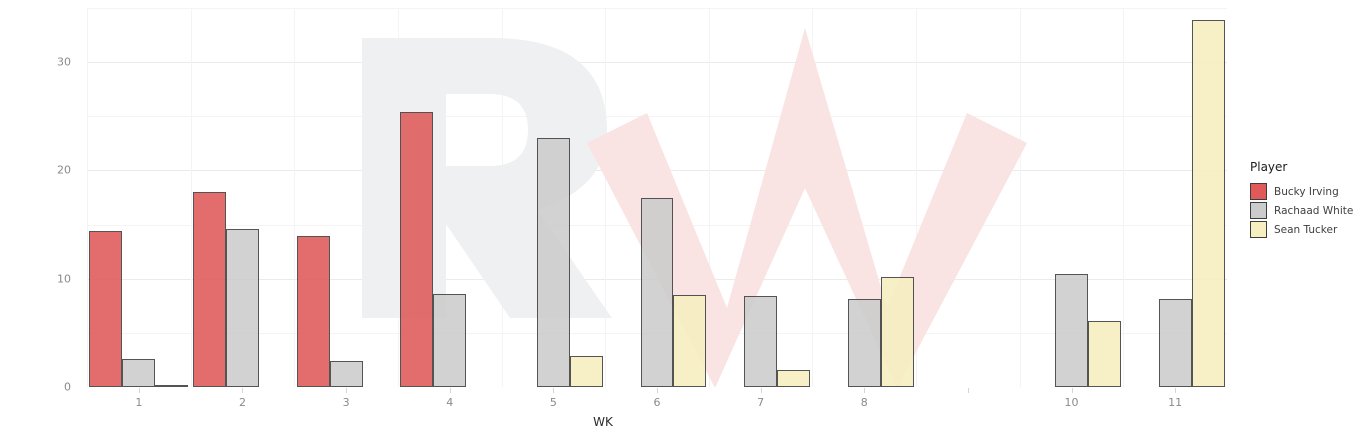 The height and width of the screenshot is (440, 1362). What do you see at coordinates (1175, 402) in the screenshot?
I see `x-tick-label: 11` at bounding box center [1175, 402].